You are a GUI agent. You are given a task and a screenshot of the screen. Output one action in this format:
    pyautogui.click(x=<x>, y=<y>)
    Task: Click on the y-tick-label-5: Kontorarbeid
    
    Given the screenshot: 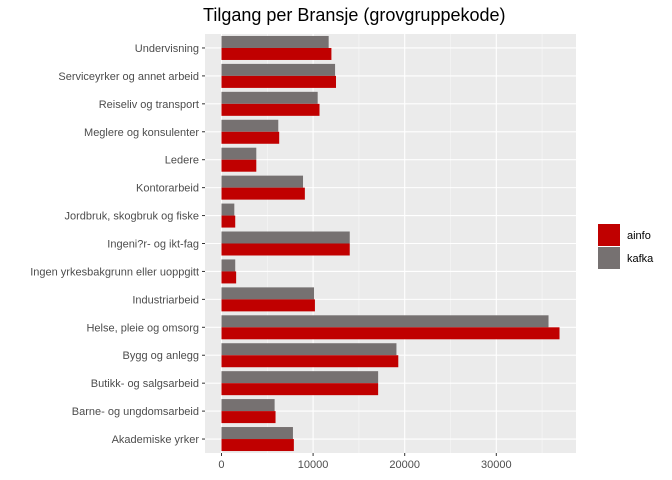 What is the action you would take?
    pyautogui.click(x=167, y=189)
    